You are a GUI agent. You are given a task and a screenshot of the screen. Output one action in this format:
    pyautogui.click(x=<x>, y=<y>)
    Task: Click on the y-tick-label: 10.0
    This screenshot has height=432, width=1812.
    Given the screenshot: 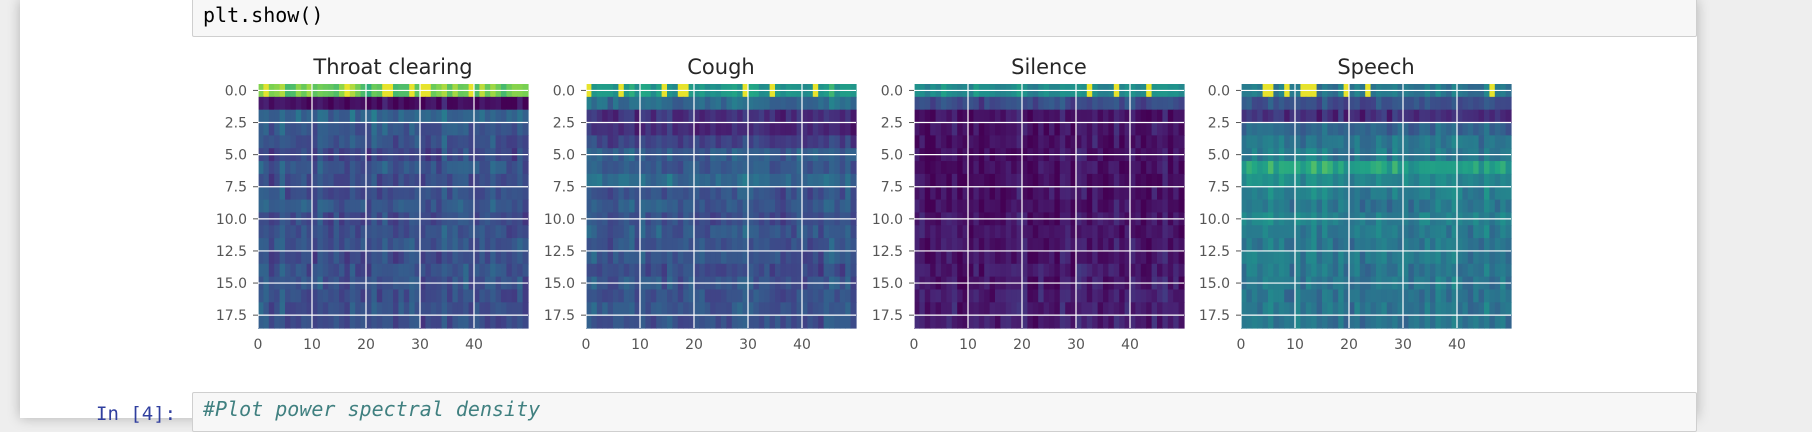 What is the action you would take?
    pyautogui.click(x=559, y=220)
    